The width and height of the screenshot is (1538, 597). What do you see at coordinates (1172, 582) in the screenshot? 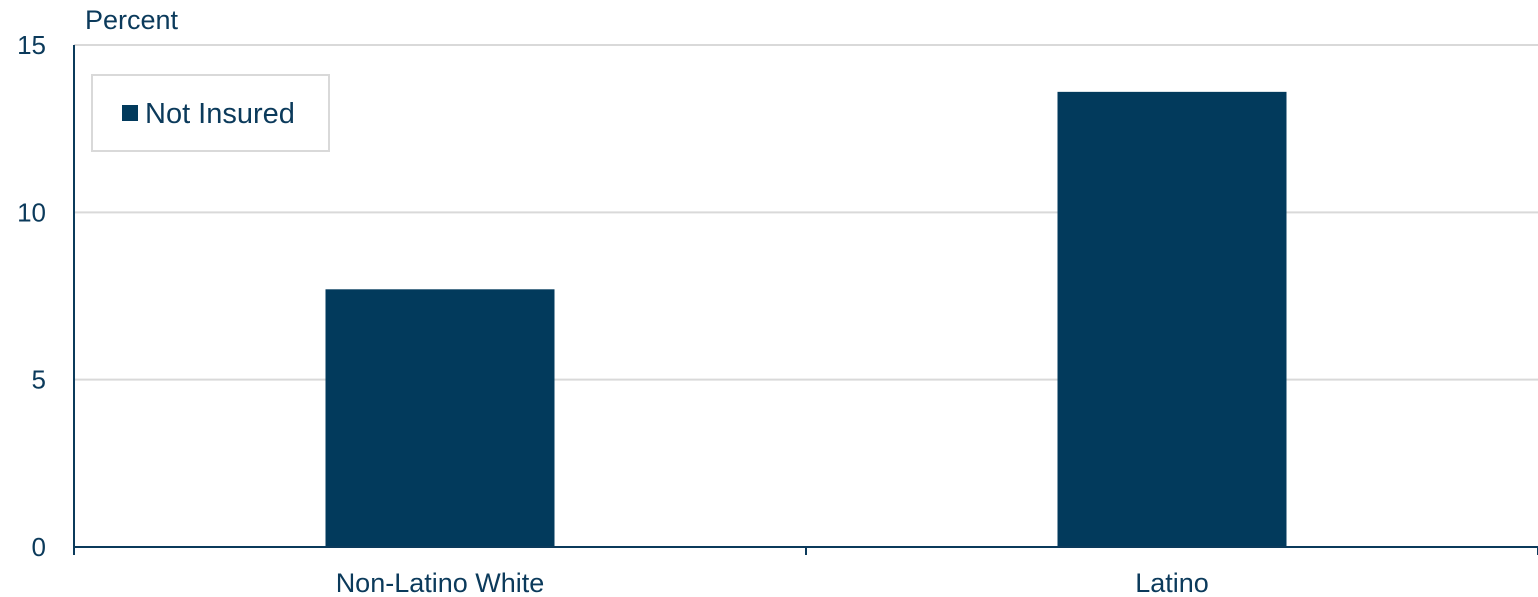
I see `x-tick-label-latino: Latino` at bounding box center [1172, 582].